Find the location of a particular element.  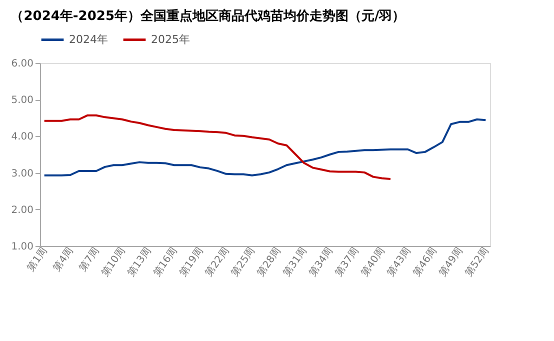

y-tick-label: 6.00 is located at coordinates (22, 64).